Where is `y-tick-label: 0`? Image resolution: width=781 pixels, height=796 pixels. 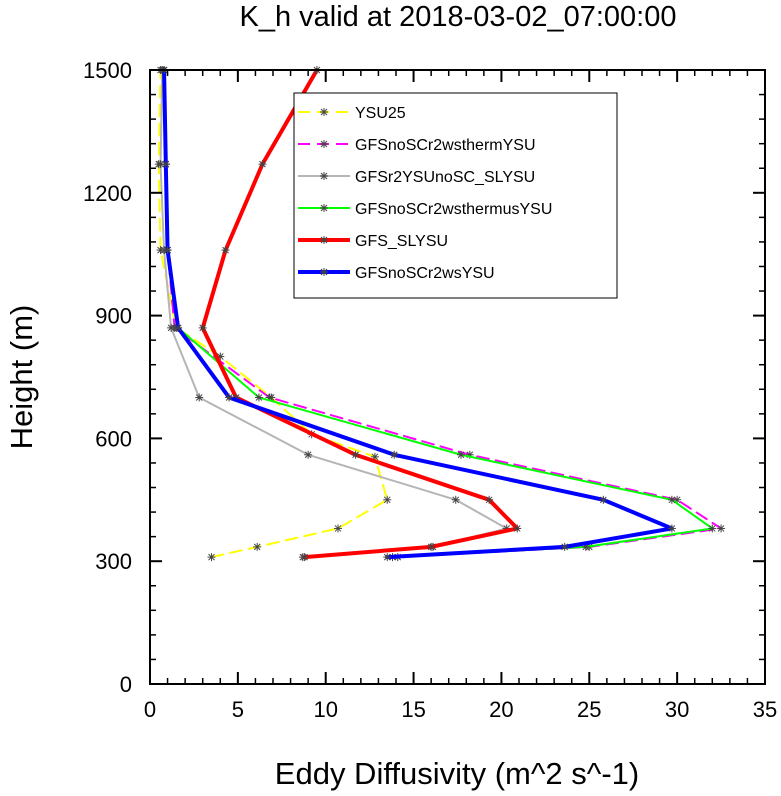 y-tick-label: 0 is located at coordinates (126, 684).